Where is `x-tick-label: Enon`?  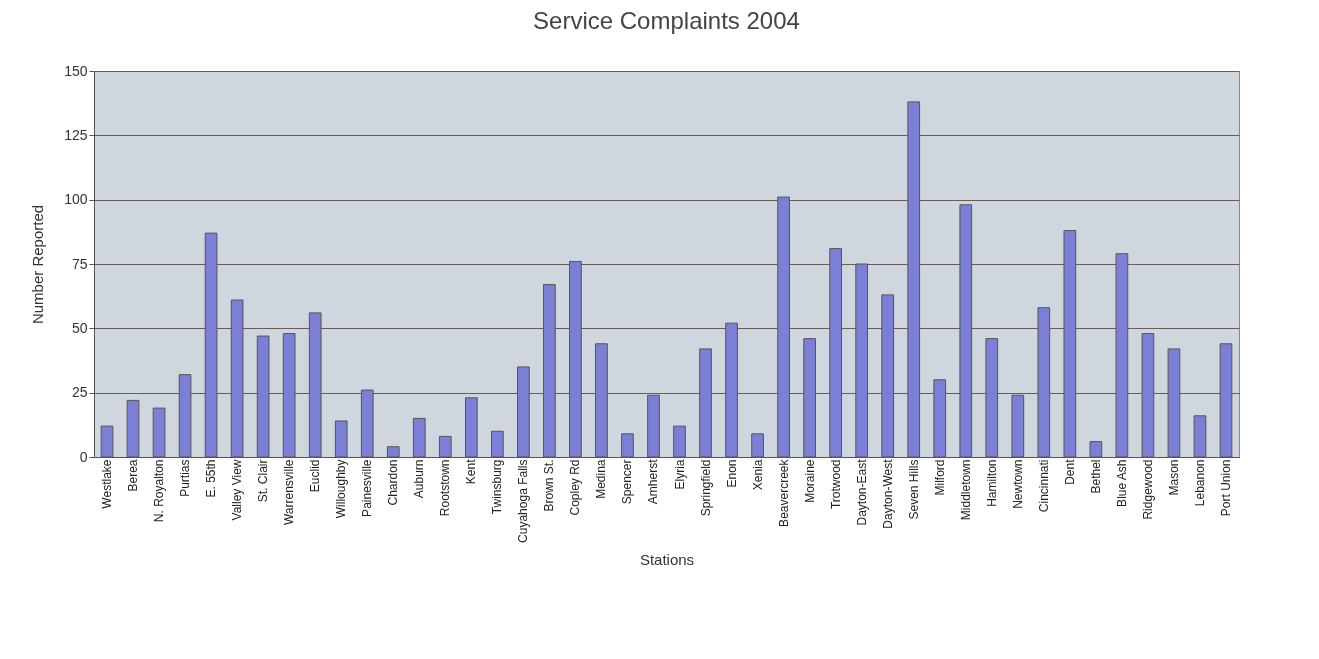 x-tick-label: Enon is located at coordinates (731, 473).